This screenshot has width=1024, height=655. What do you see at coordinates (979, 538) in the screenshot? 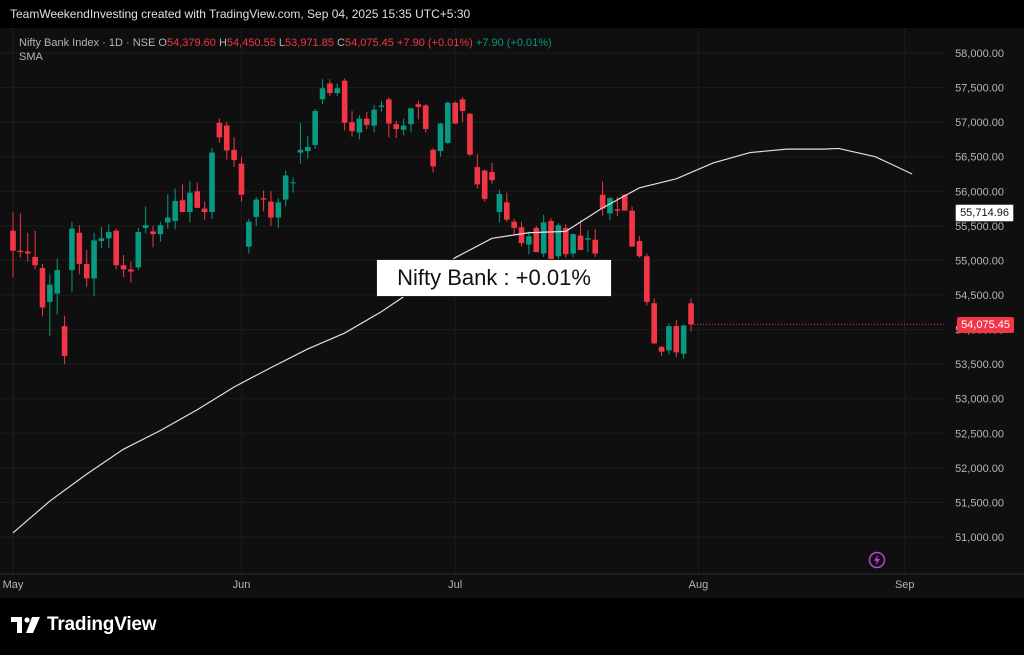
I see `y-tick-label: 51,000.00` at bounding box center [979, 538].